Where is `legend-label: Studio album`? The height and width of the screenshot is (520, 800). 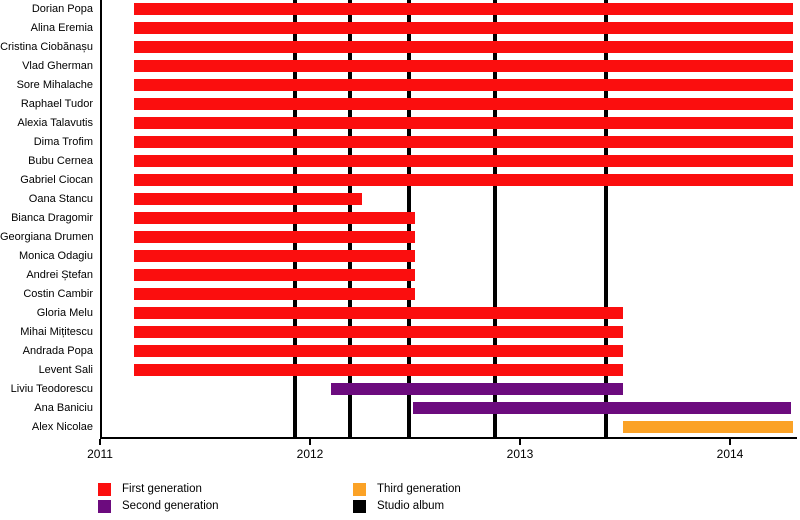
legend-label: Studio album is located at coordinates (411, 506).